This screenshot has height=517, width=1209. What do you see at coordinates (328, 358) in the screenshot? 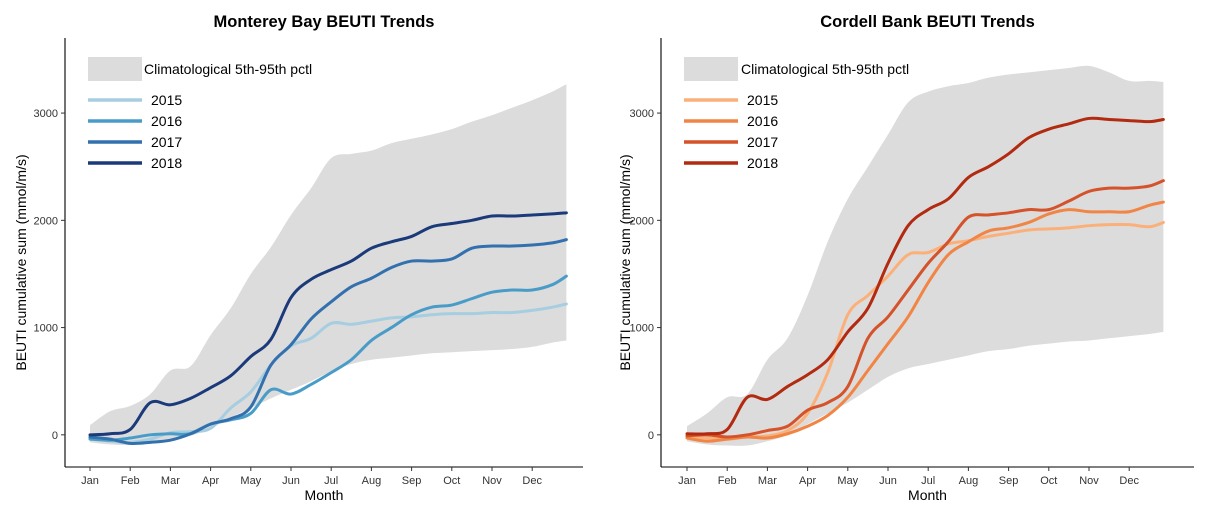
I see `series-line-2016` at bounding box center [328, 358].